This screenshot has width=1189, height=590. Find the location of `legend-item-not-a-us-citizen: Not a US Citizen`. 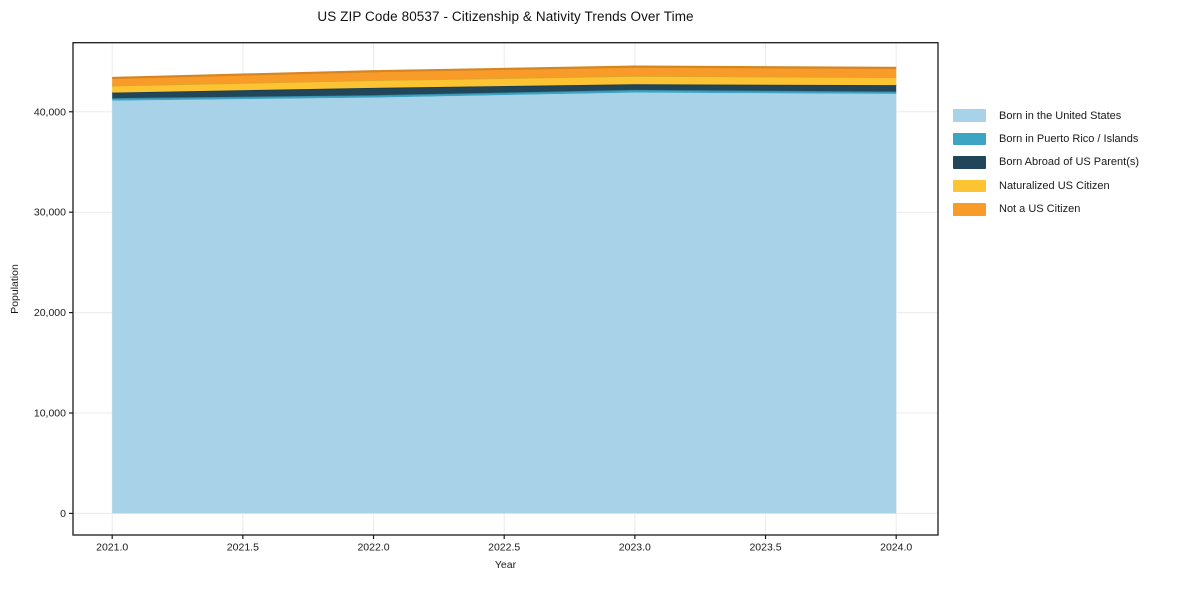

legend-item-not-a-us-citizen: Not a US Citizen is located at coordinates (1046, 209).